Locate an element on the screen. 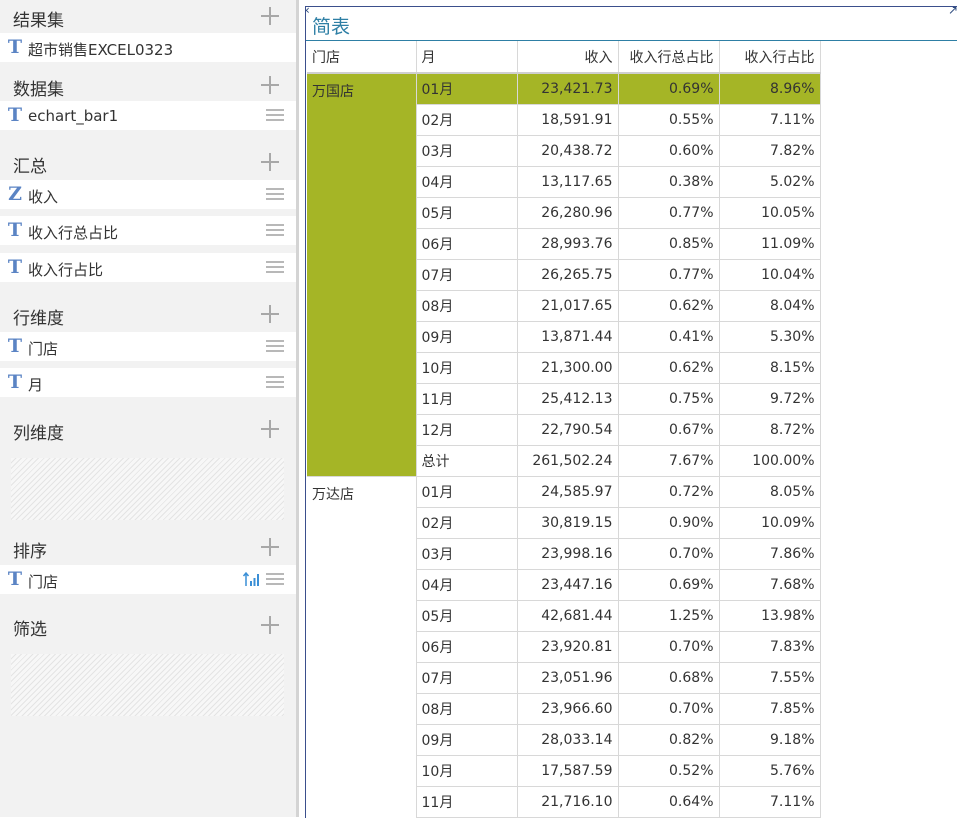 The width and height of the screenshot is (957, 818). table-row: 02月 30,819.15 0.90% 10.09% is located at coordinates (564, 523).